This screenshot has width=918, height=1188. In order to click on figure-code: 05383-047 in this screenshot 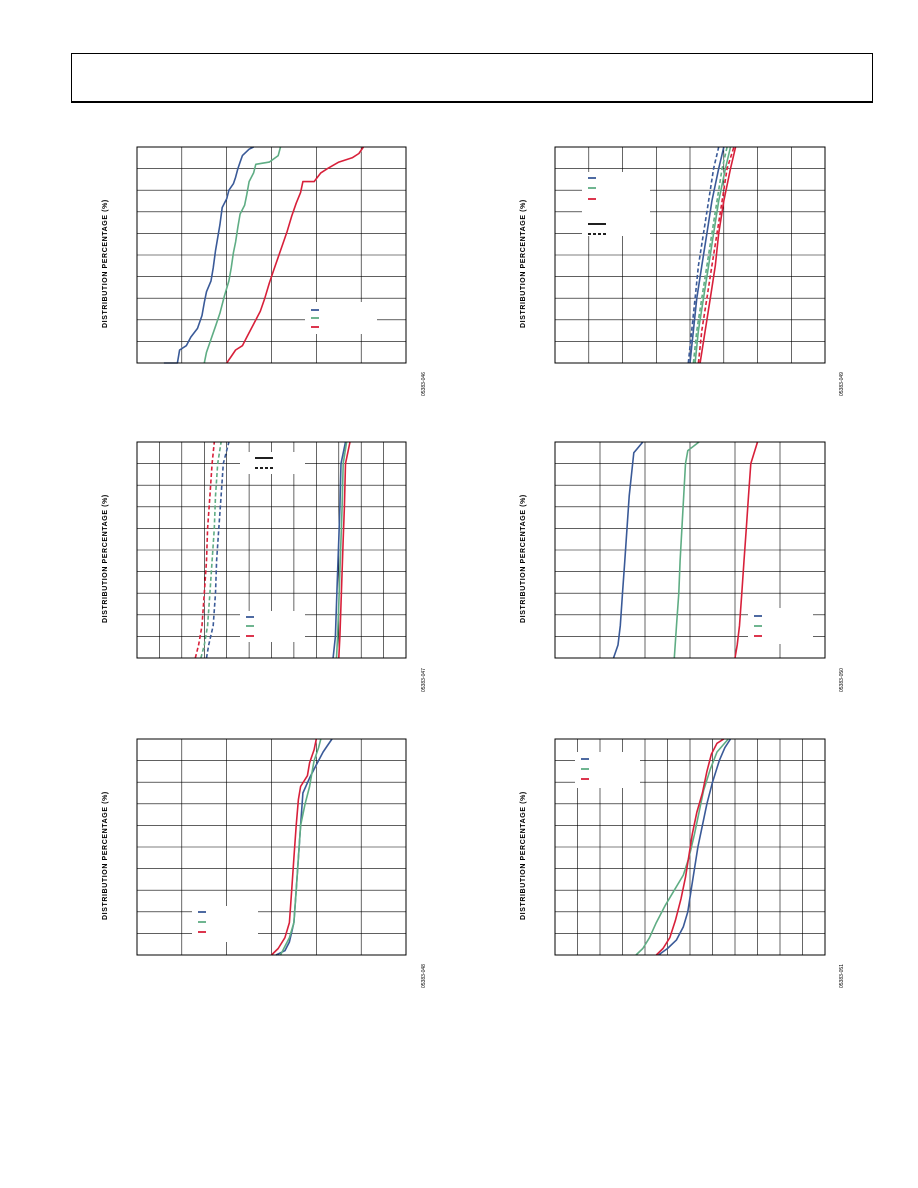, I will do `click(424, 680)`.